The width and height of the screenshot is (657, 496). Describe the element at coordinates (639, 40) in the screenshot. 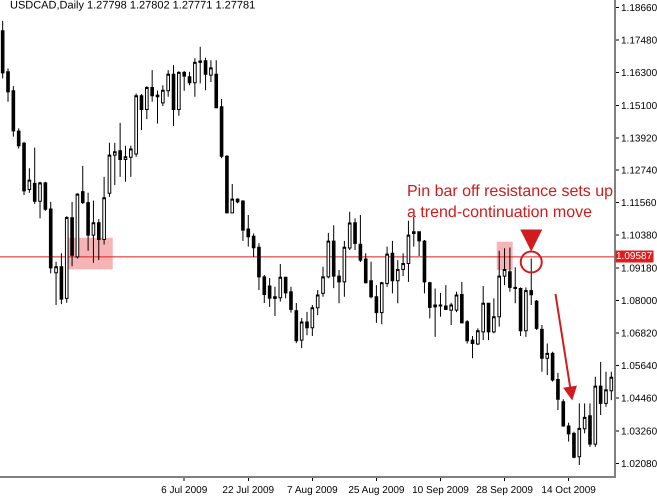

I see `y-tick-label: 1.17480` at that location.